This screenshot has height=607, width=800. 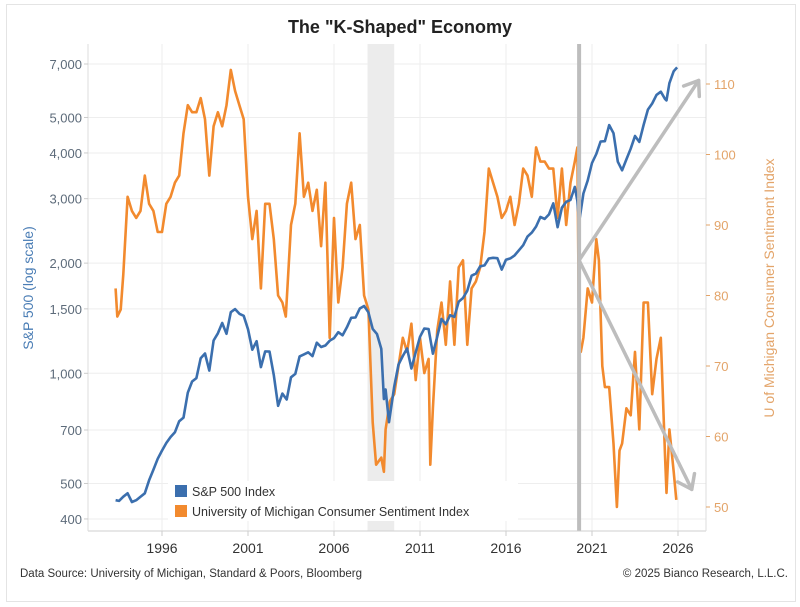 I want to click on arrow-down-icon-shaft, so click(x=635, y=375).